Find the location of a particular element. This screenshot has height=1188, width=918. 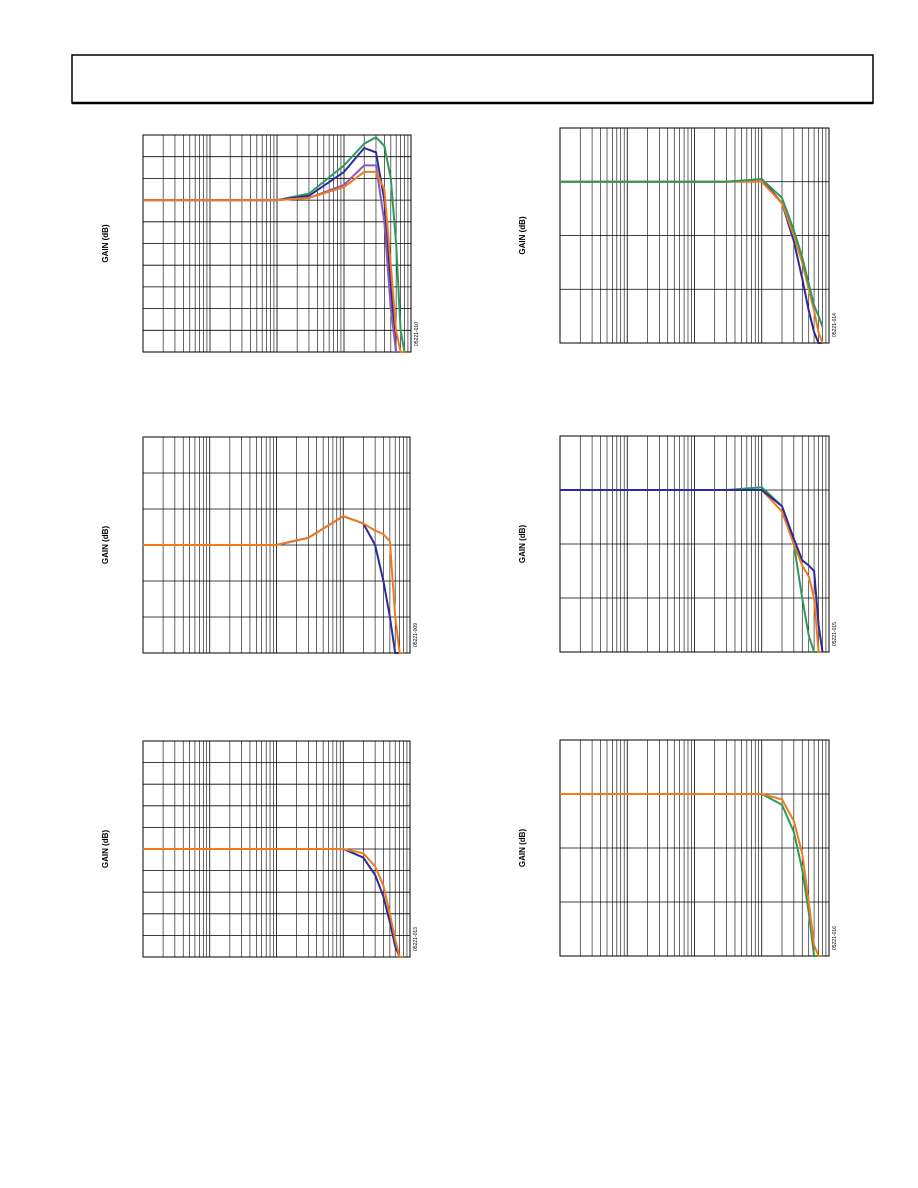

figure-code: 05221-009 is located at coordinates (416, 635).